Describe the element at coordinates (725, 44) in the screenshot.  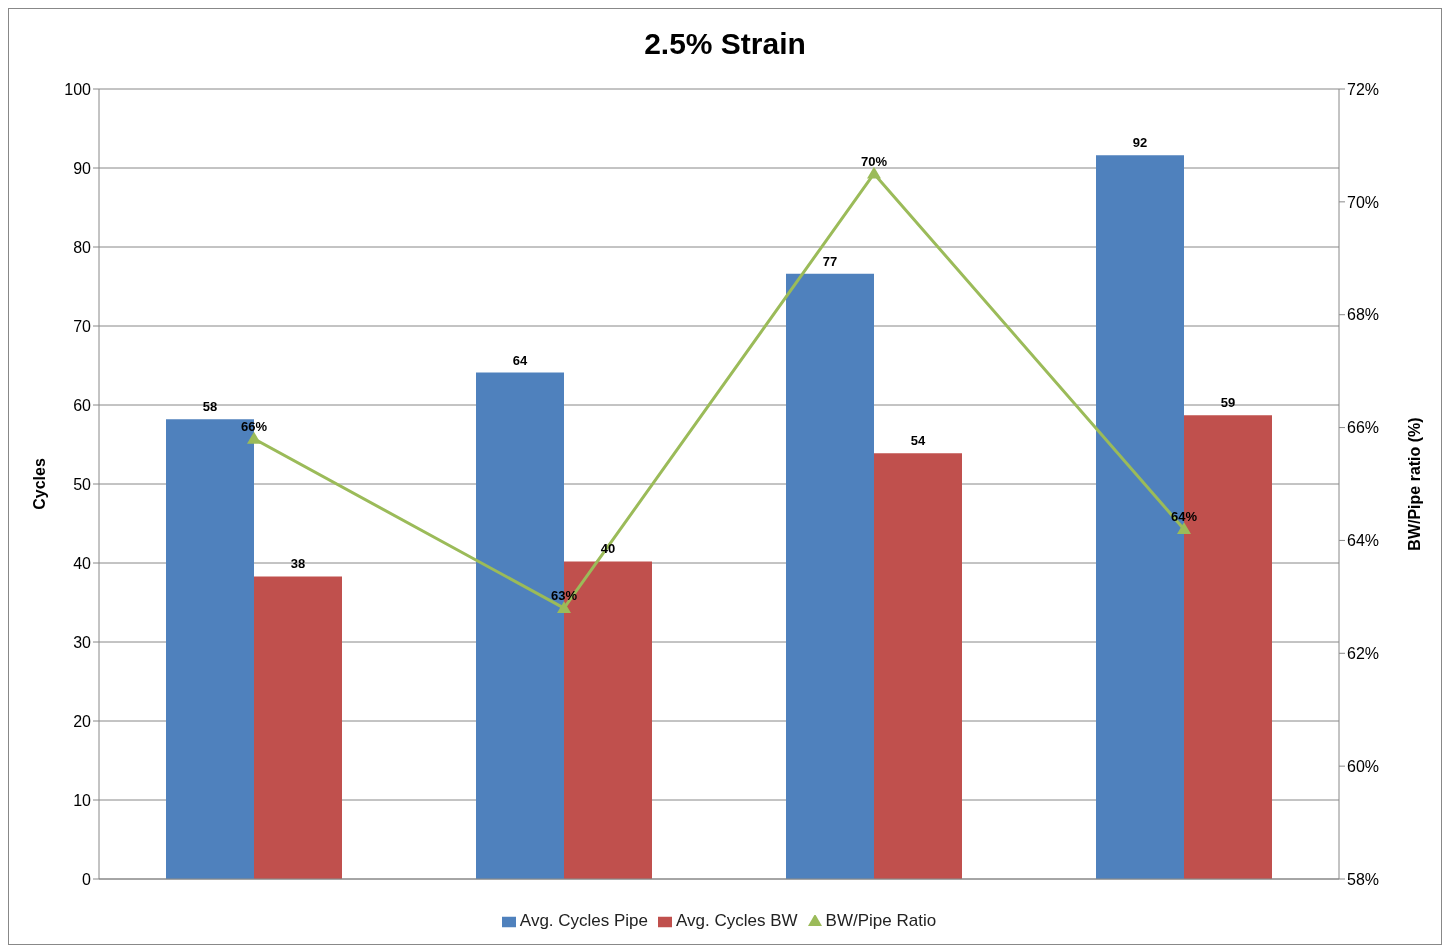
I see `chart-title: 2.5% Strain` at that location.